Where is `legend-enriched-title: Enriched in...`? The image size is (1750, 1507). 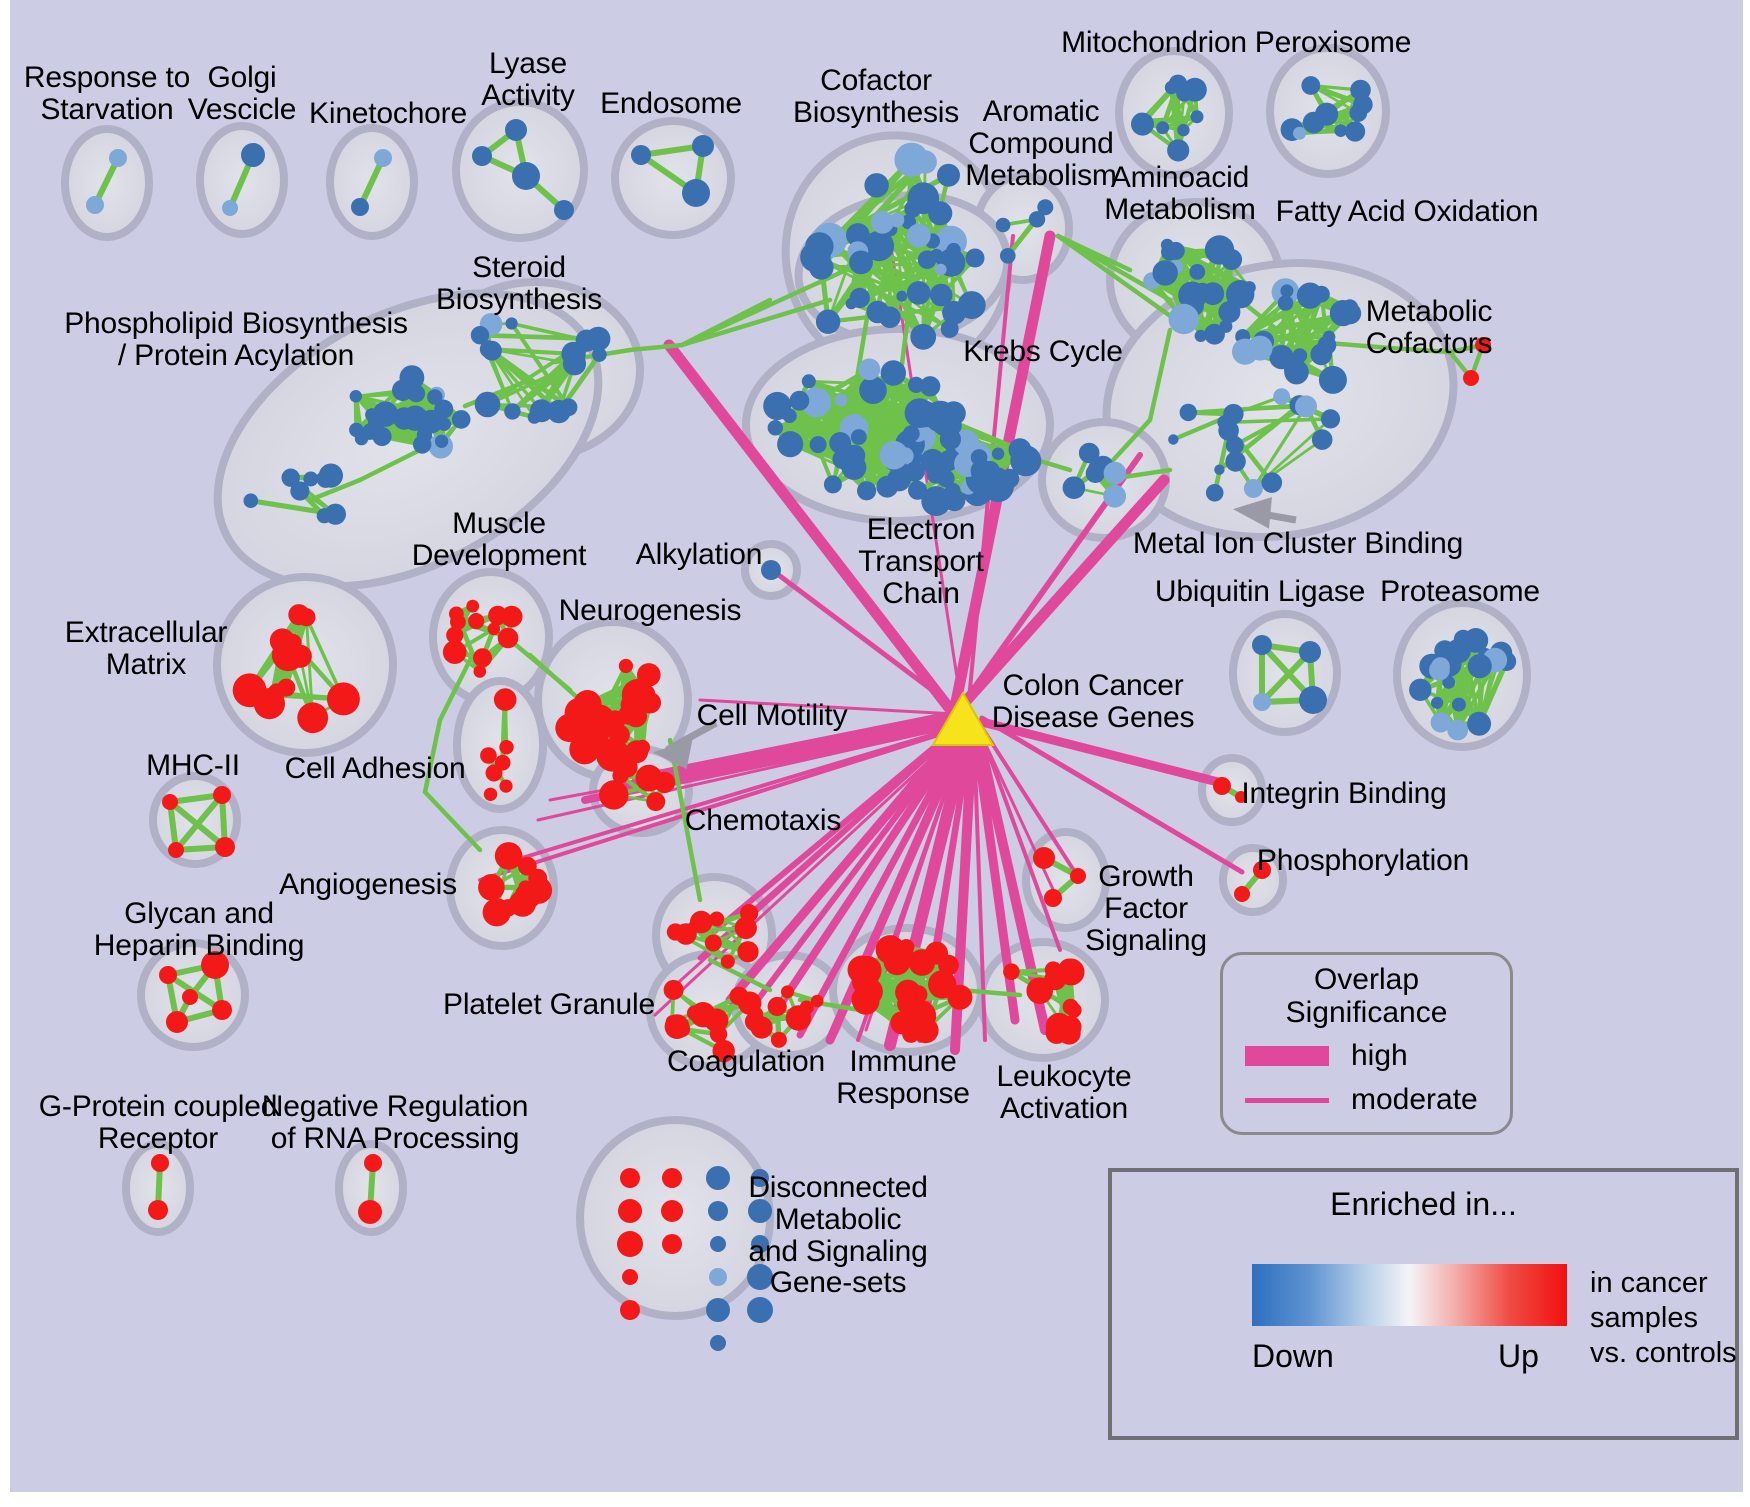
legend-enriched-title: Enriched in... is located at coordinates (1423, 1204).